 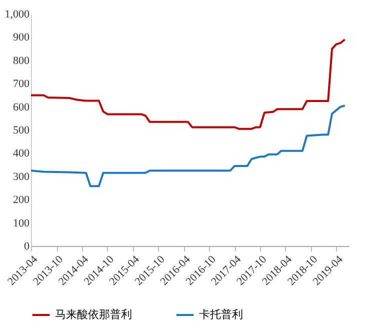 I want to click on y-tick-label: 600, so click(x=21, y=107).